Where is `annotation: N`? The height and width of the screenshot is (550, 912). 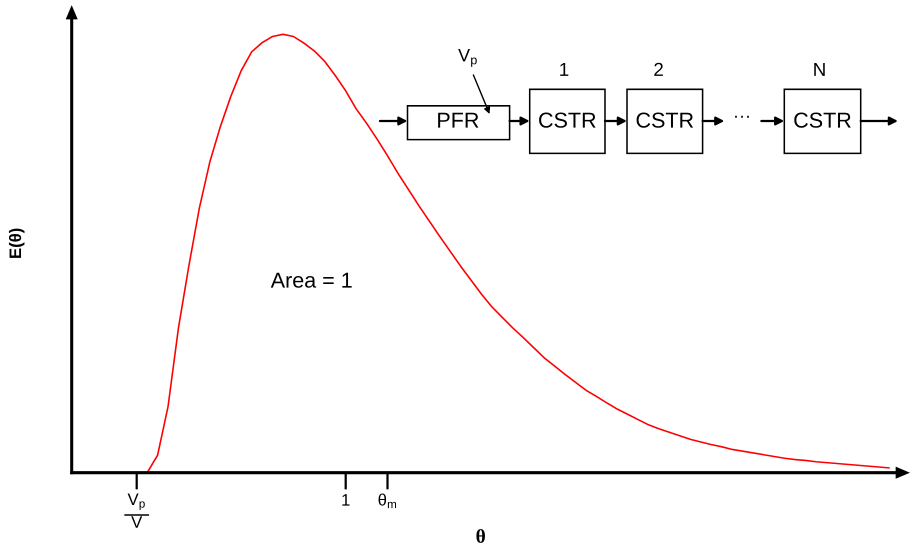 annotation: N is located at coordinates (819, 69).